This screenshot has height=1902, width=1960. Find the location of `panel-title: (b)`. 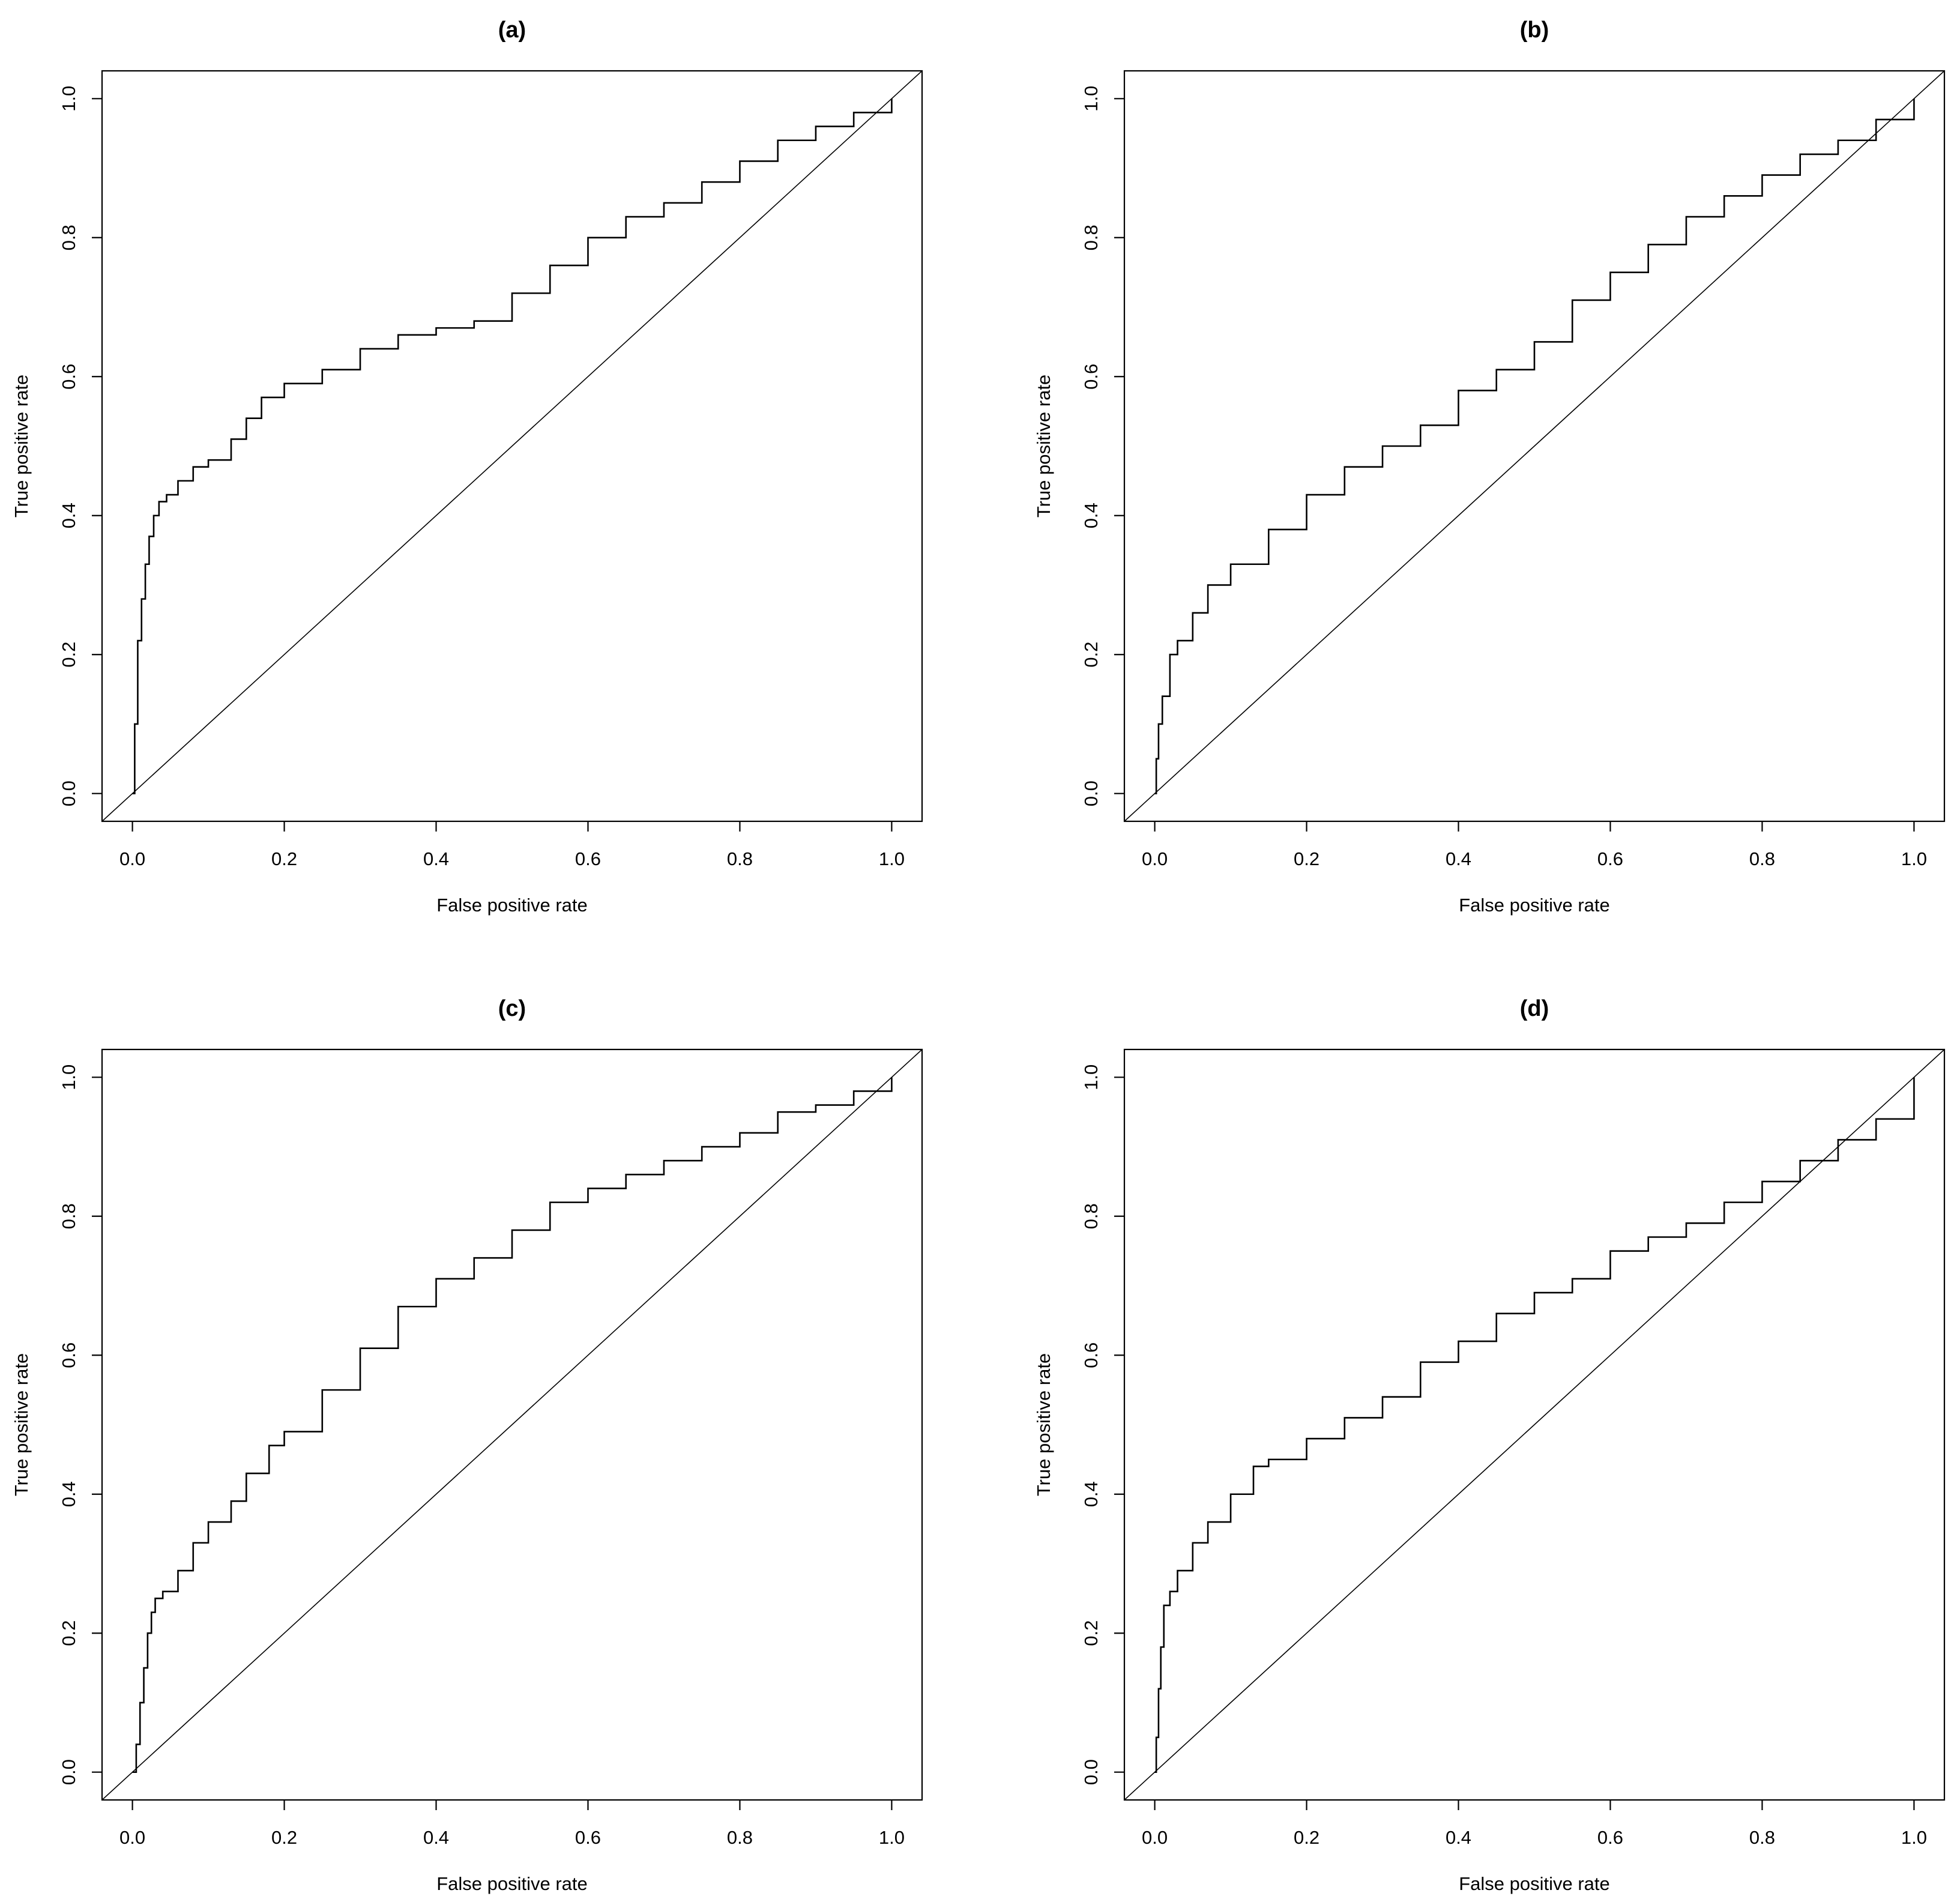

panel-title: (b) is located at coordinates (1534, 30).